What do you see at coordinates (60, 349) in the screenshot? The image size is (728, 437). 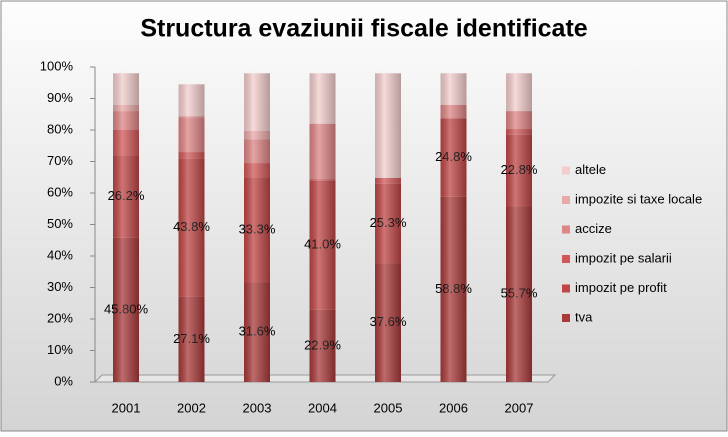 I see `y-tick-label: 10%` at bounding box center [60, 349].